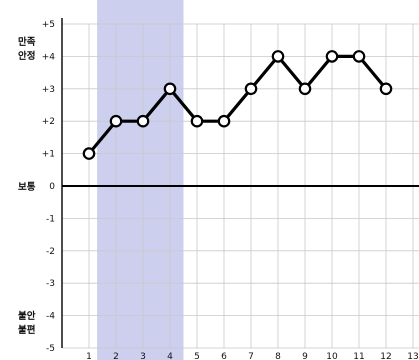  Describe the element at coordinates (26, 330) in the screenshot. I see `side-label-bottom-line2: 불편` at that location.